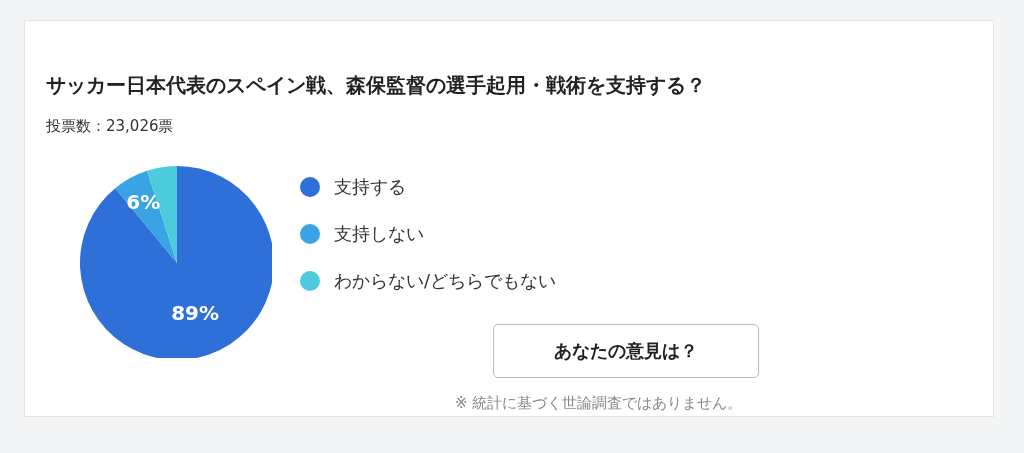 The width and height of the screenshot is (1024, 453). I want to click on data-label: 89%, so click(195, 313).